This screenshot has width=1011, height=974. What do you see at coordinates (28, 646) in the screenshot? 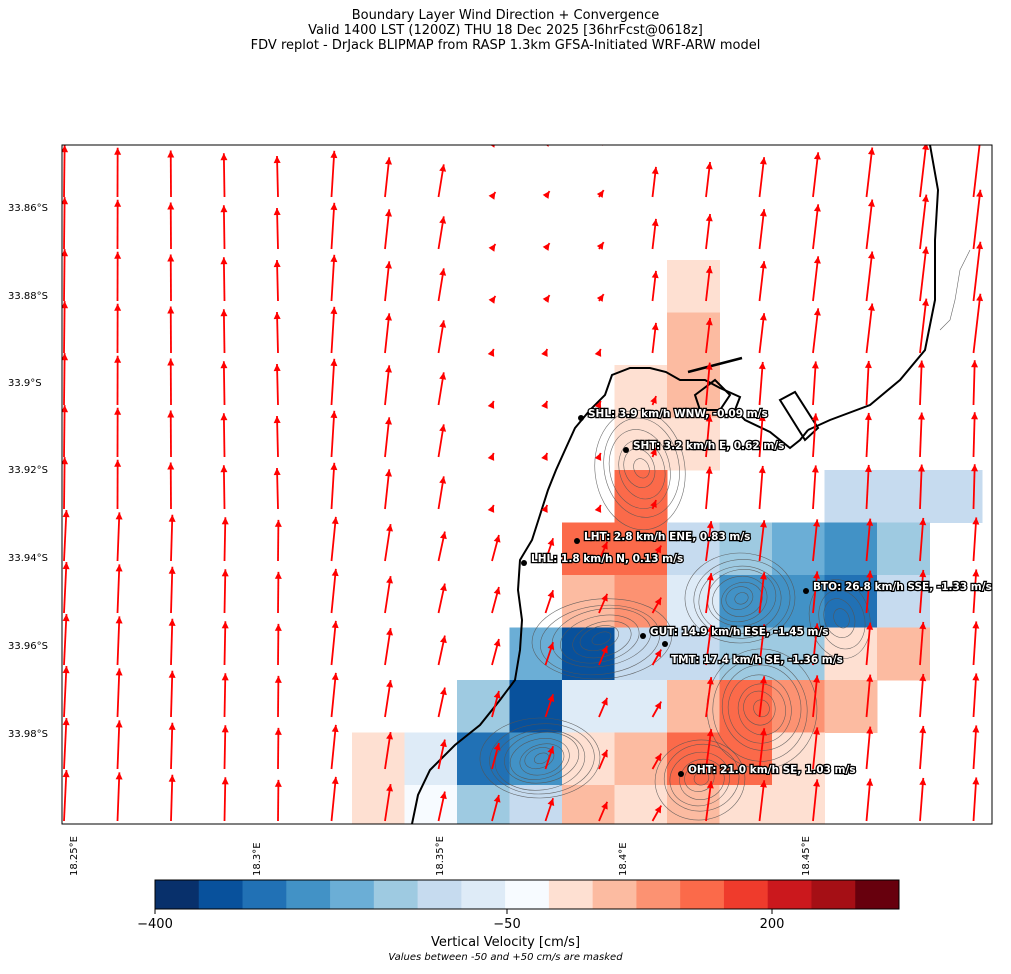
I see `latitude-label: 33.96°S` at bounding box center [28, 646].